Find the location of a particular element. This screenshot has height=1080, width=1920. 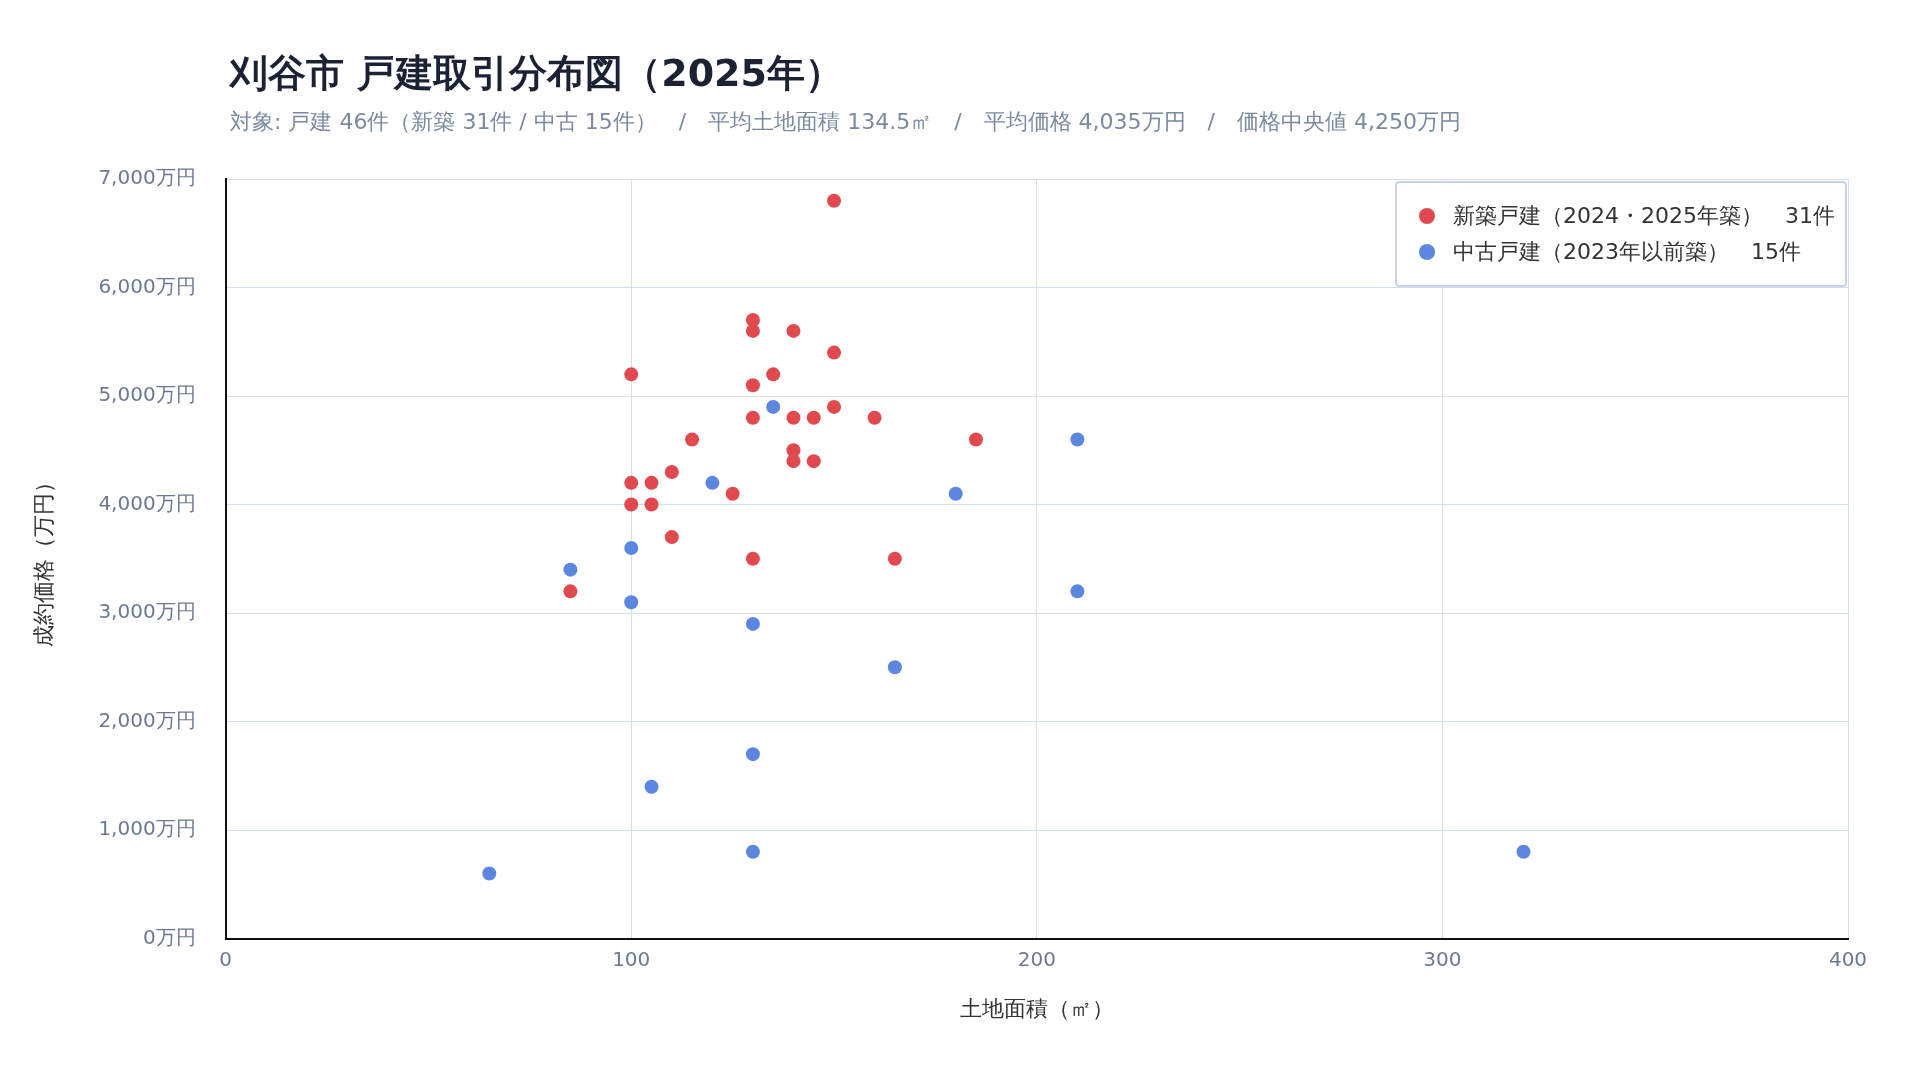

y-tick-label: 3,000万円 is located at coordinates (147, 611).